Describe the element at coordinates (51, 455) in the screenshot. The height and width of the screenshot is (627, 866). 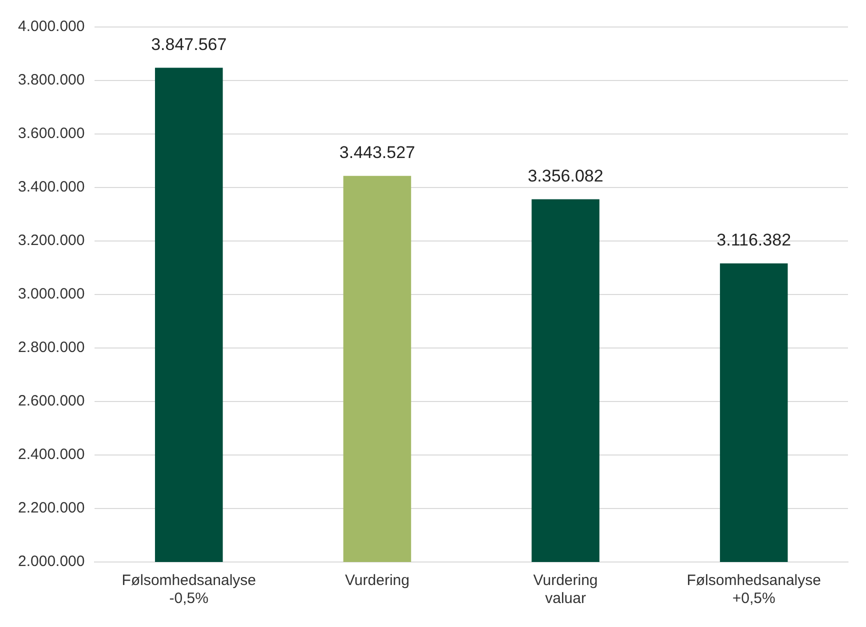
I see `y-tick-label: 2.400.000` at that location.